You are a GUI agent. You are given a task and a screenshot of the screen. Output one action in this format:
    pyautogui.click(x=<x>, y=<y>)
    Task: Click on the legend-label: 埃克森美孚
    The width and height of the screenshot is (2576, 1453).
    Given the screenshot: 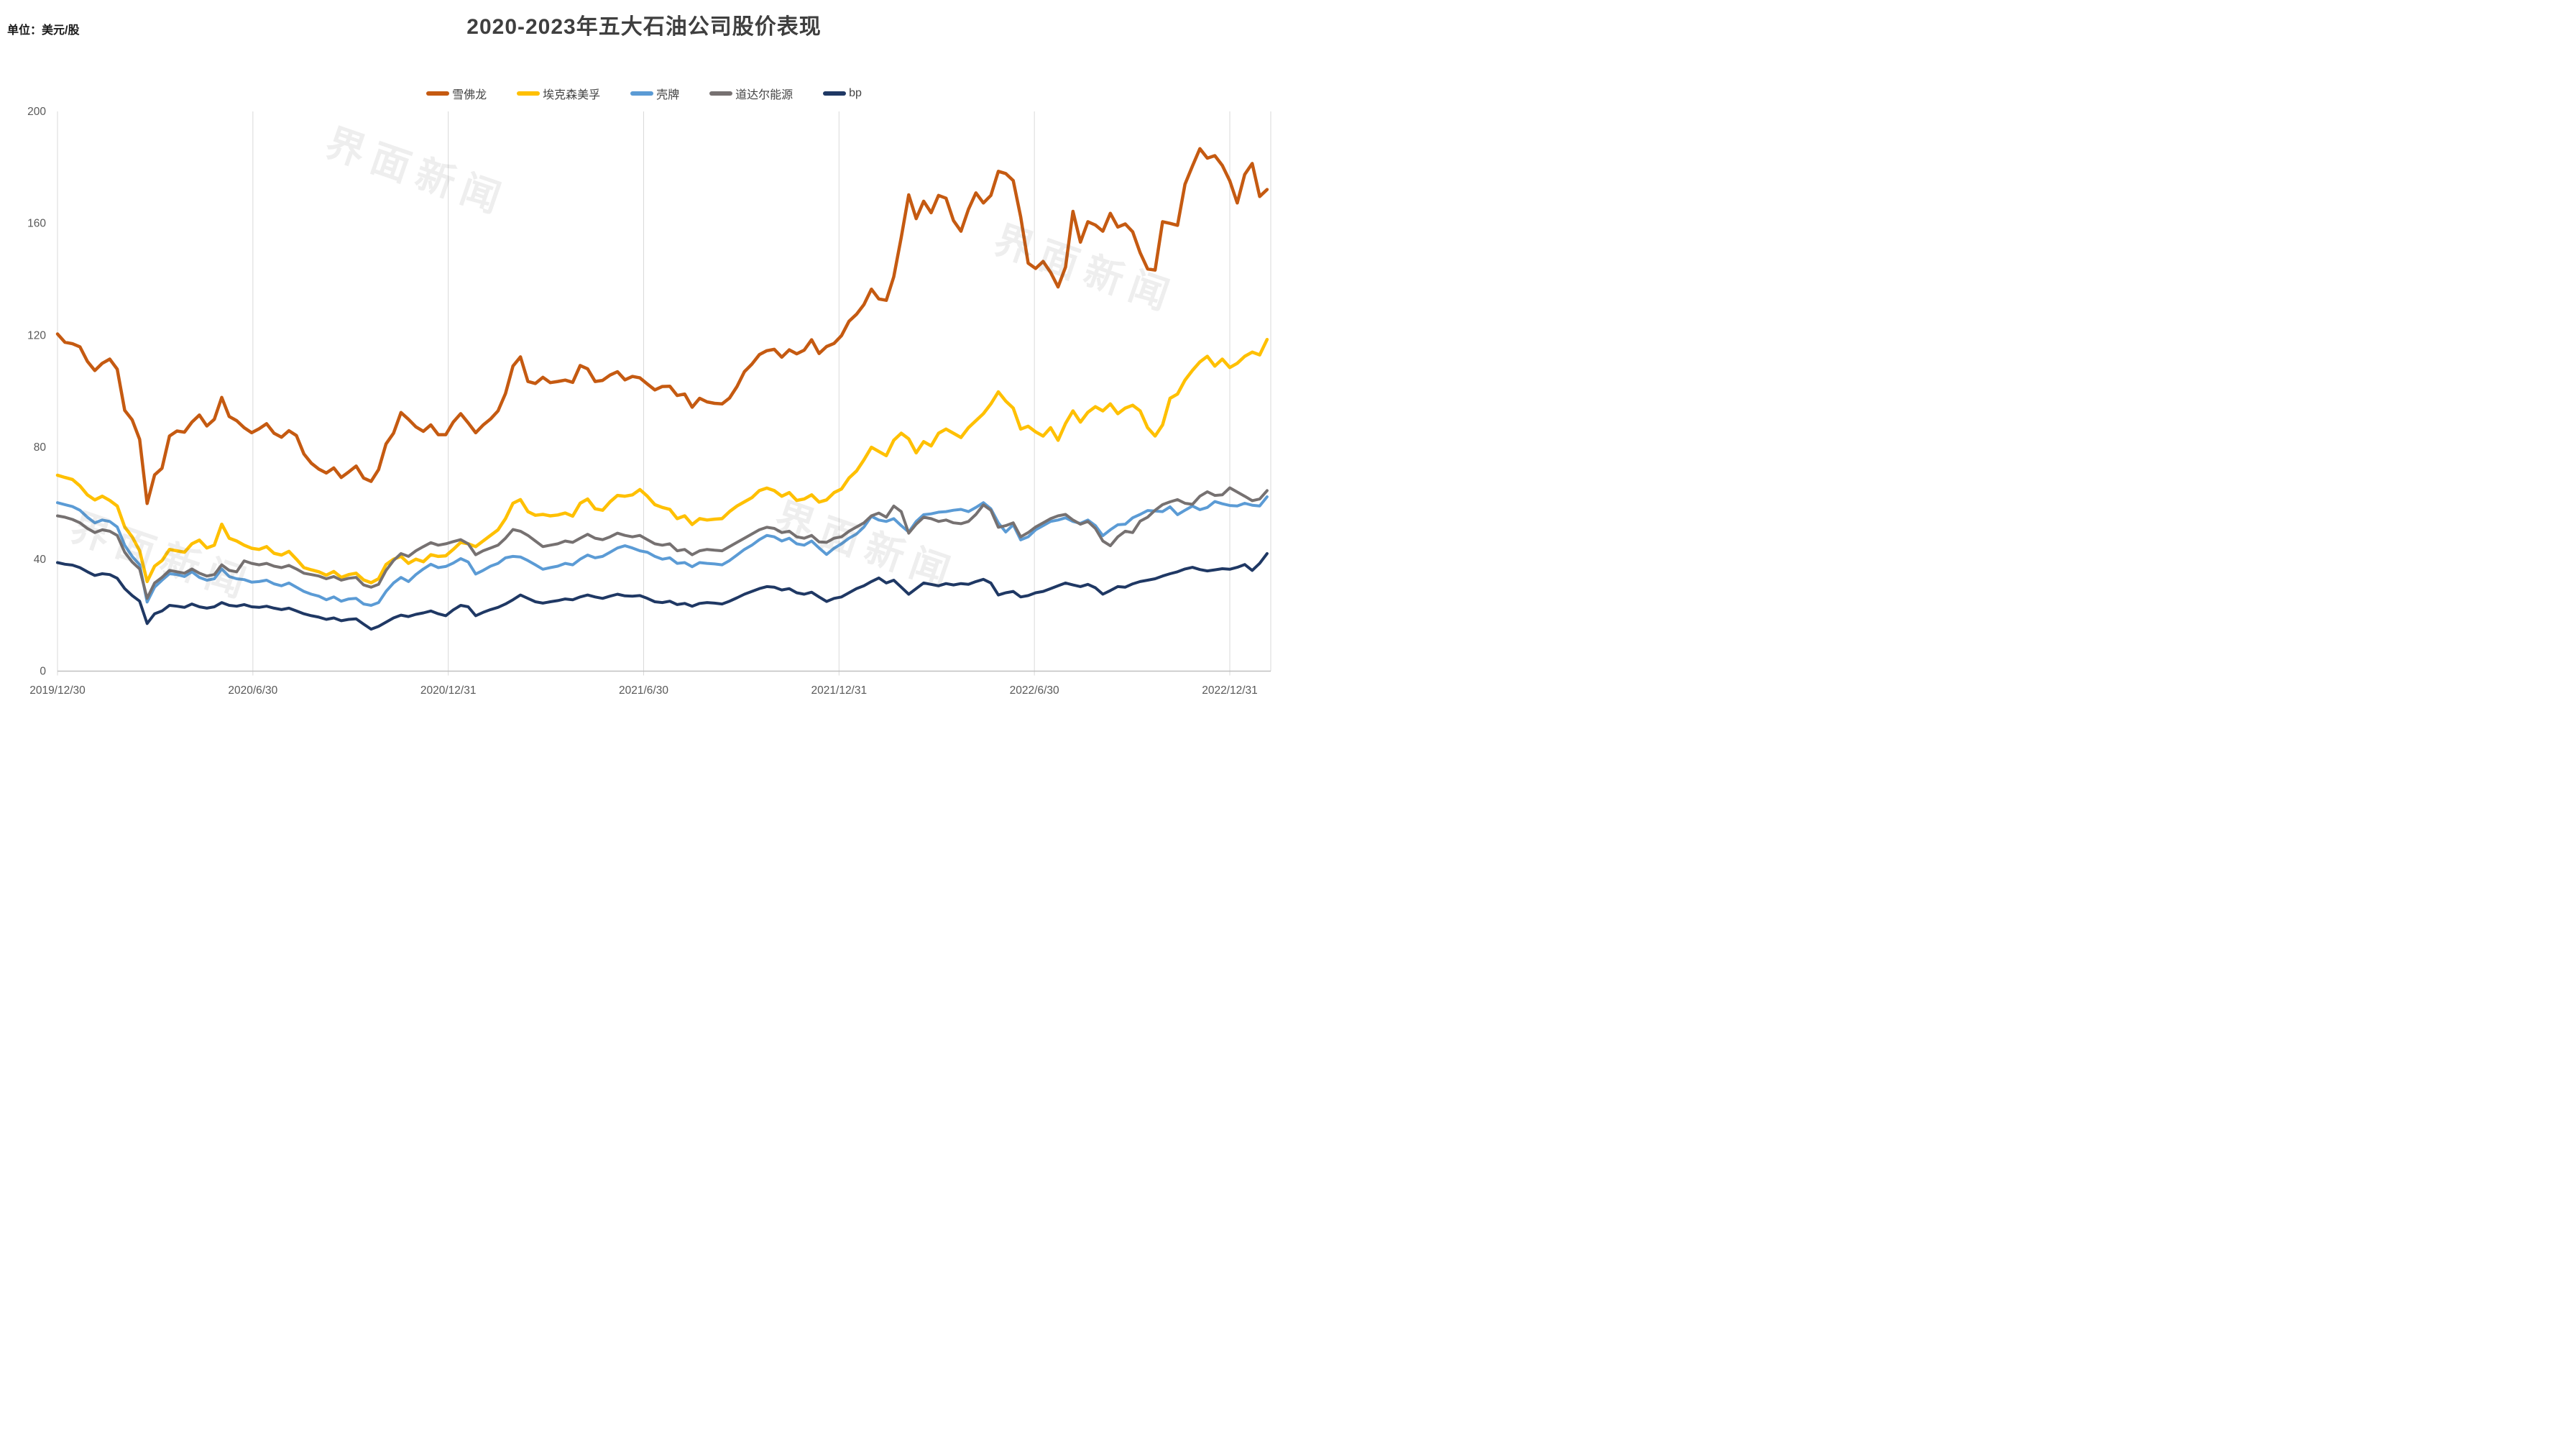 What is the action you would take?
    pyautogui.click(x=572, y=95)
    